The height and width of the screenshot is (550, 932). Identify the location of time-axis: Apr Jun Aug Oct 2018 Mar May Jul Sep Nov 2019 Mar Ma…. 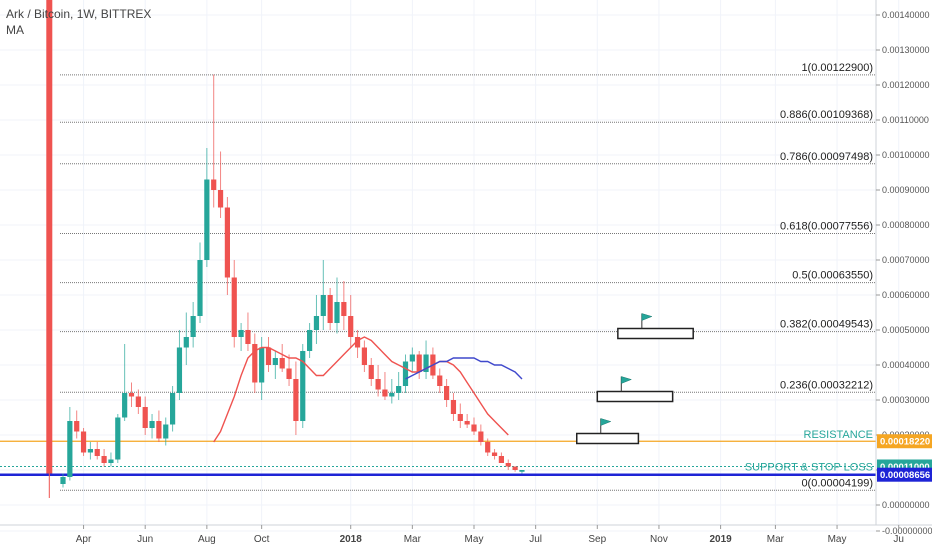
(490, 535).